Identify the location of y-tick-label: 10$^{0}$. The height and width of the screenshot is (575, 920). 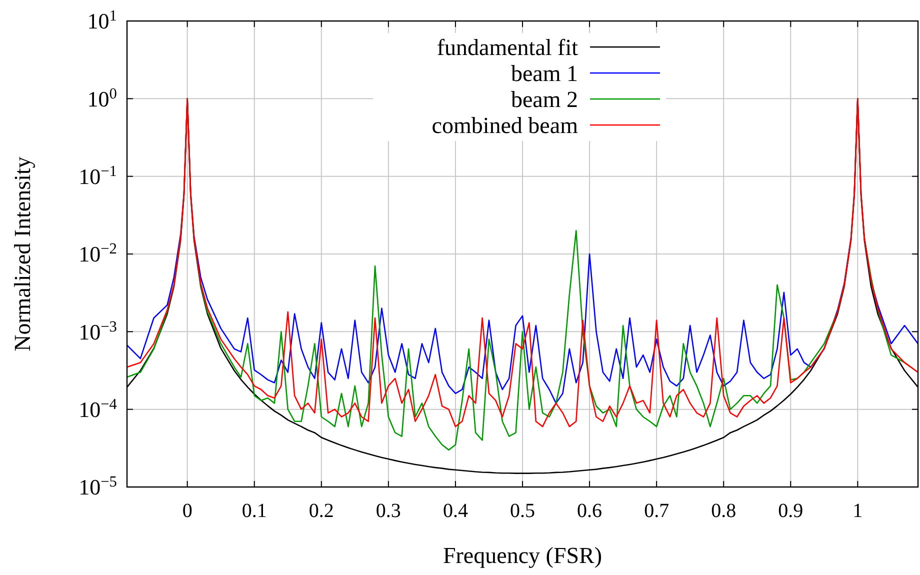
(102, 98).